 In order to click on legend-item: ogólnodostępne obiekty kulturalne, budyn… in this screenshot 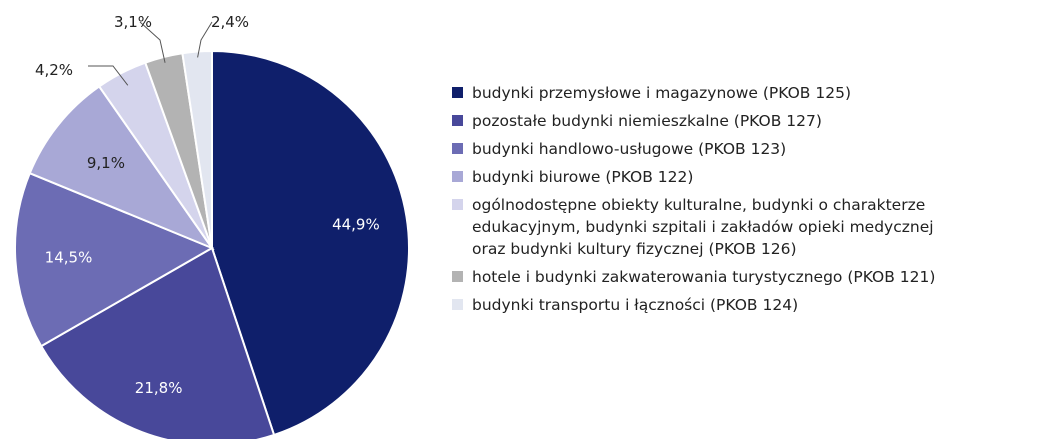, I will do `click(747, 227)`.